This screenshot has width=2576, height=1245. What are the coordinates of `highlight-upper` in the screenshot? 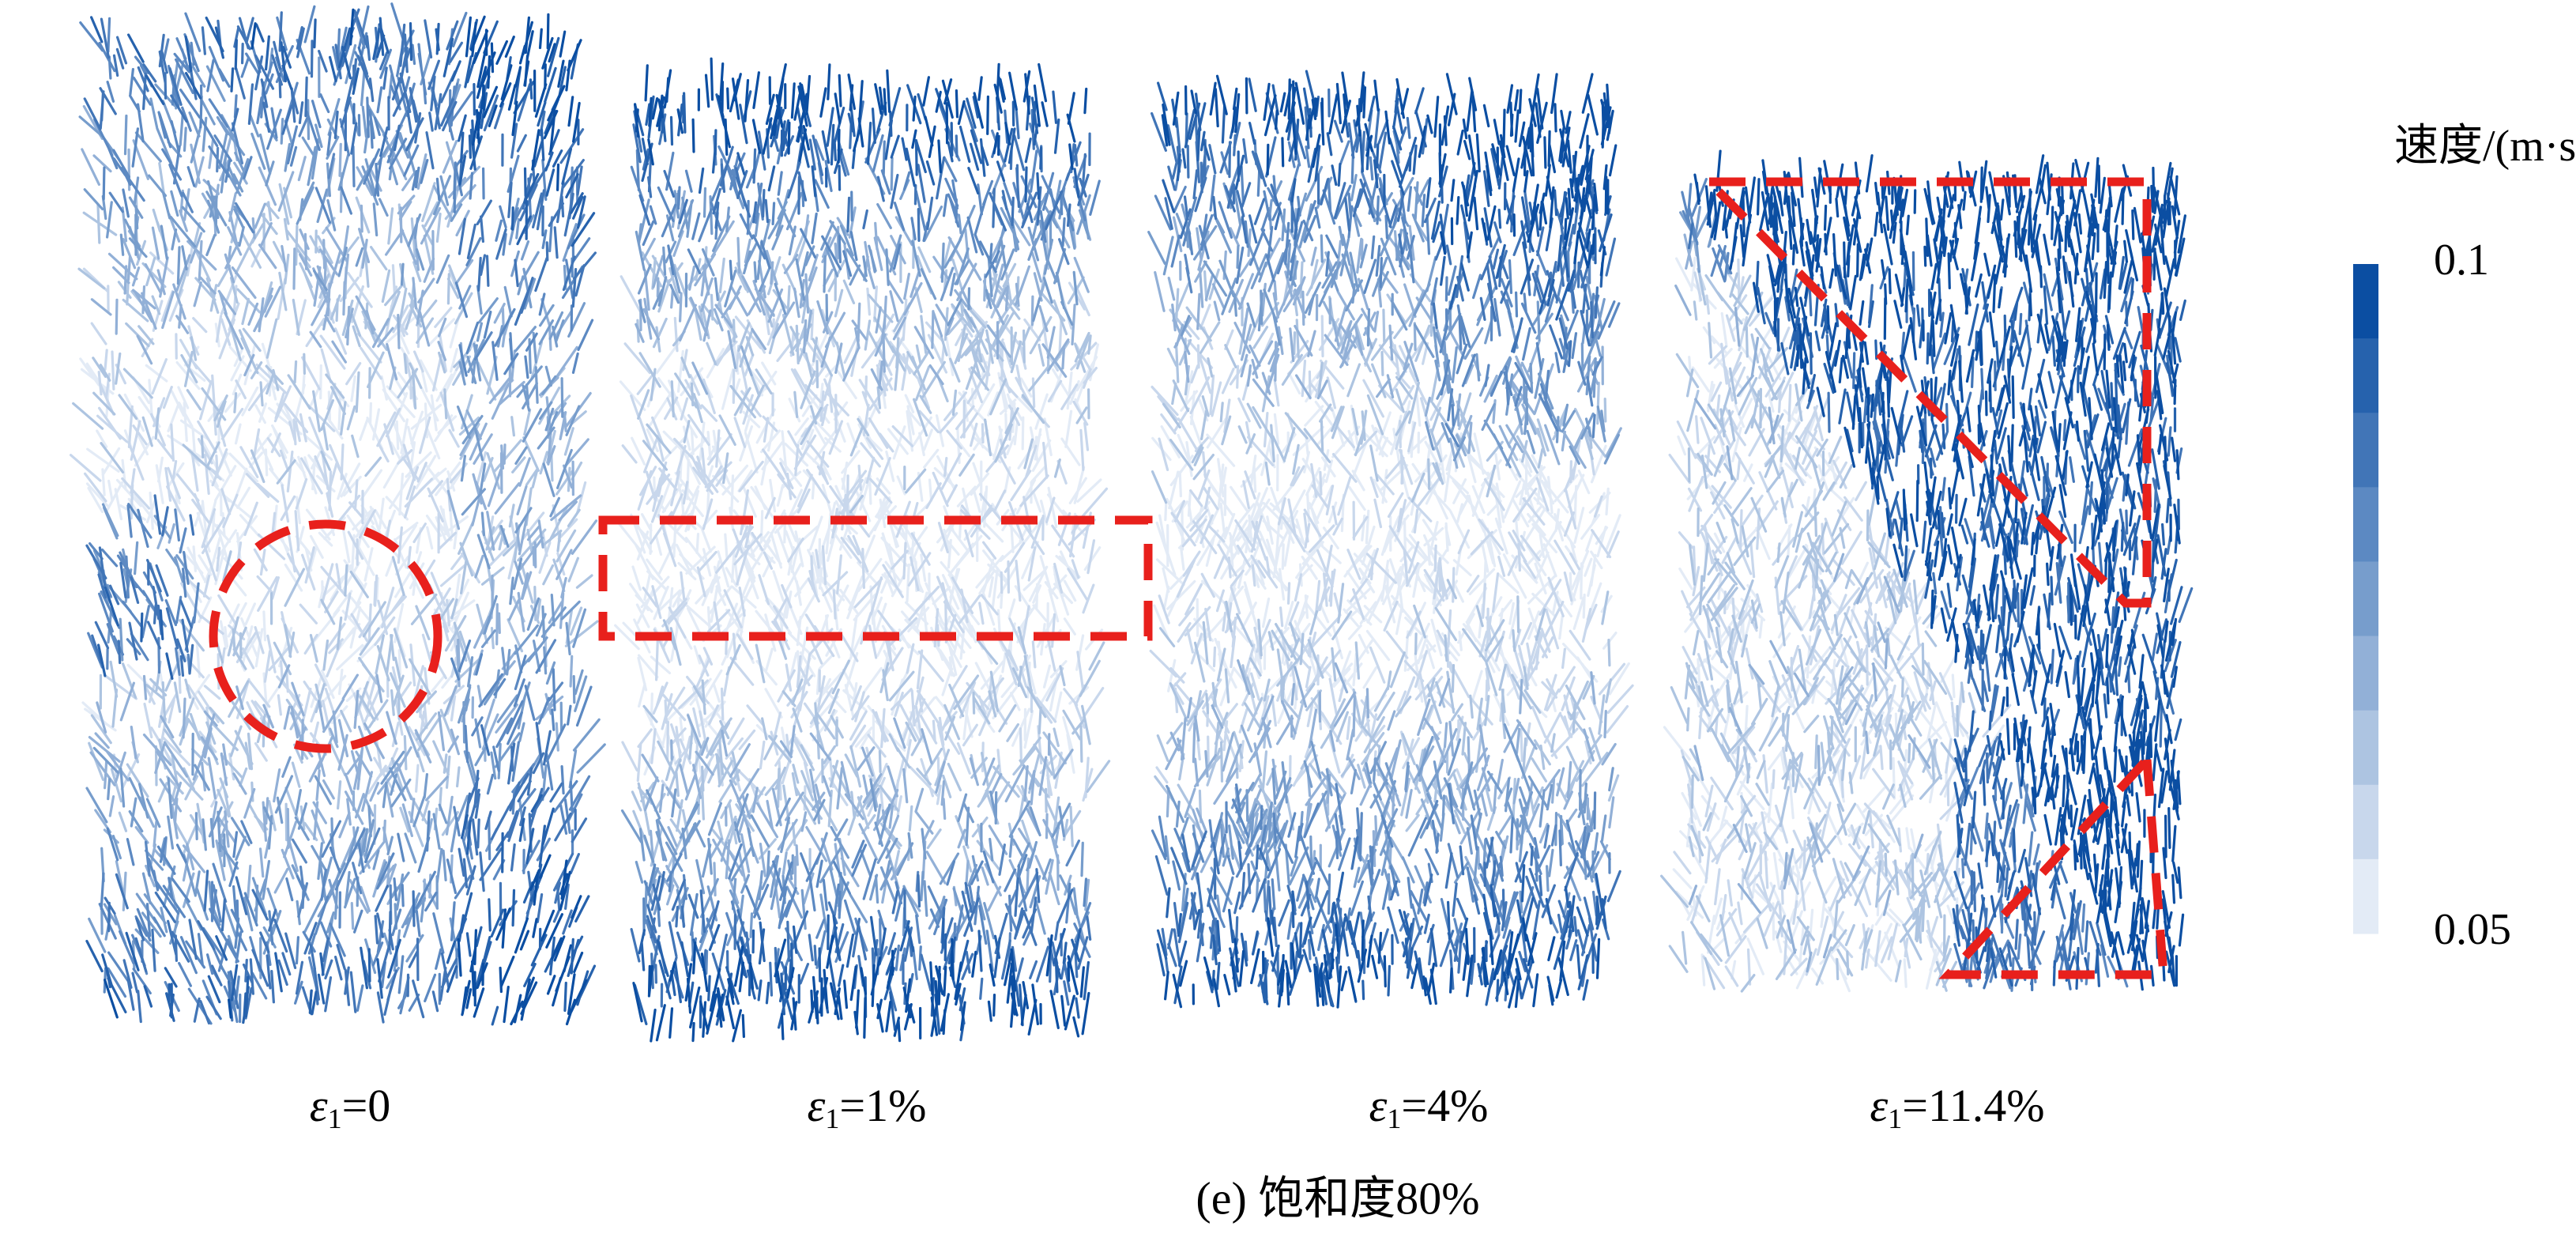 It's located at (1929, 392).